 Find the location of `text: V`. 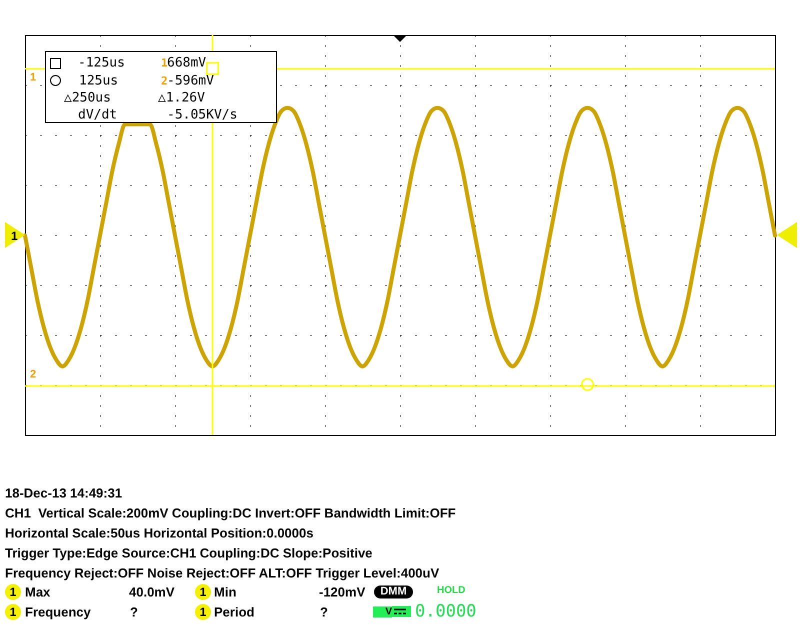

text: V is located at coordinates (382, 611).